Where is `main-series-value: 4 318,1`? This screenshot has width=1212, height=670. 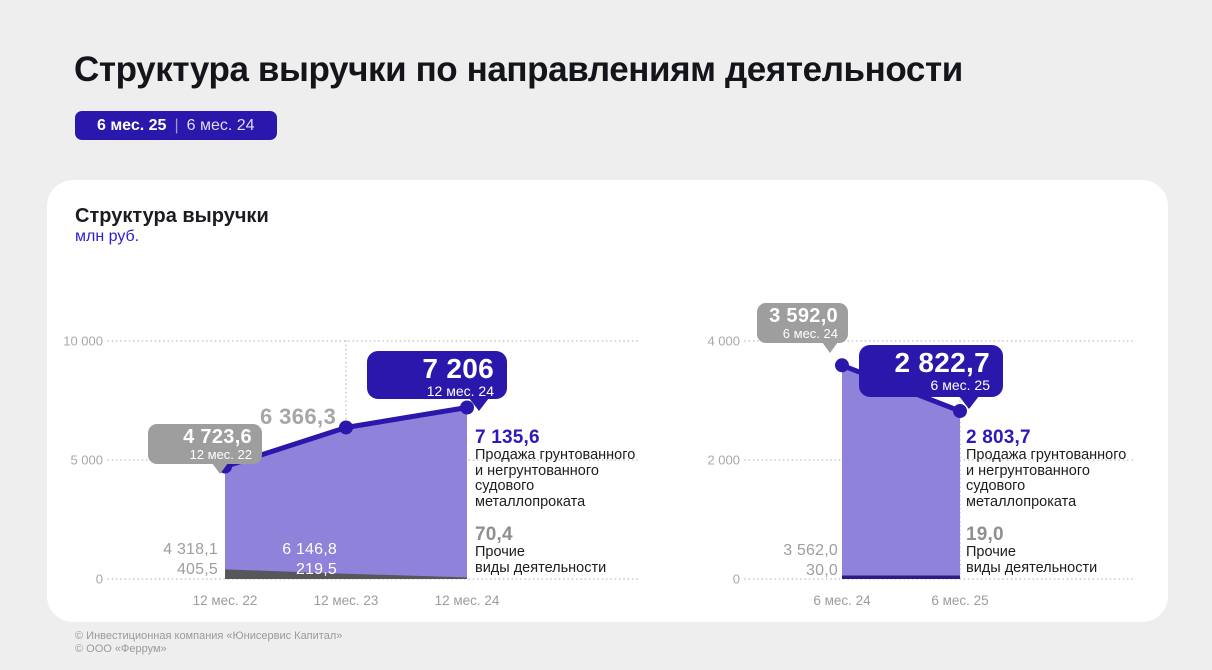 main-series-value: 4 318,1 is located at coordinates (190, 549).